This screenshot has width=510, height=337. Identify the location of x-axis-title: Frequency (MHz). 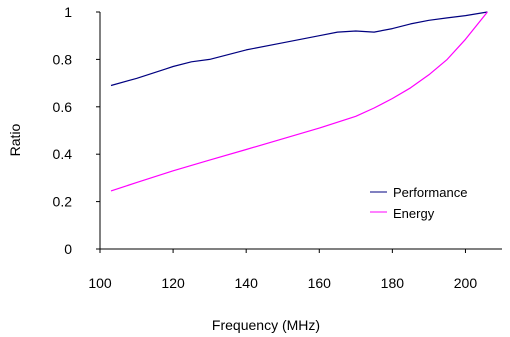
(266, 325).